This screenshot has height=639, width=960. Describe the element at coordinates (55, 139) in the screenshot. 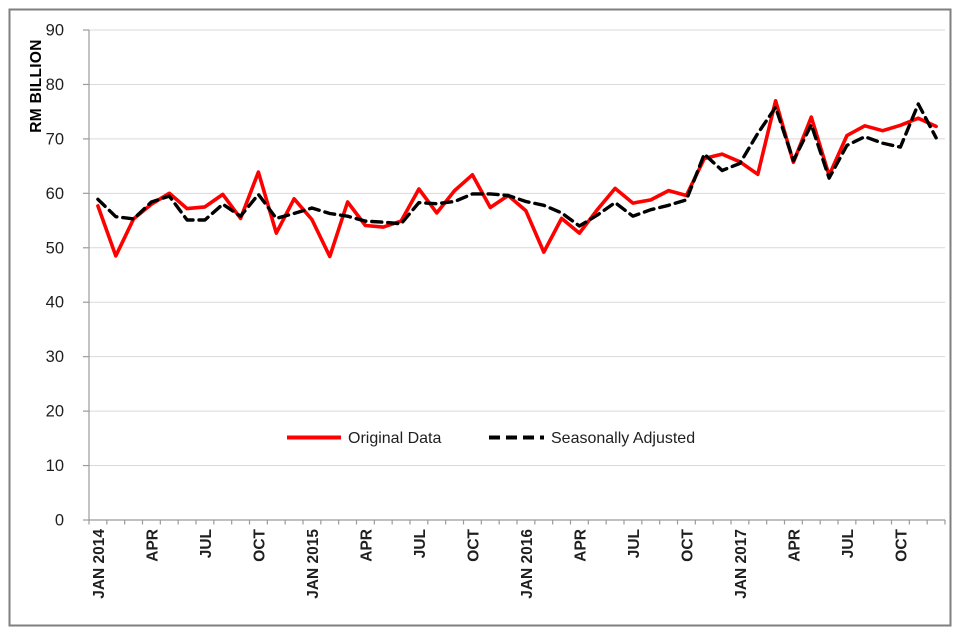

I see `y-axis-tick-label: 70` at that location.